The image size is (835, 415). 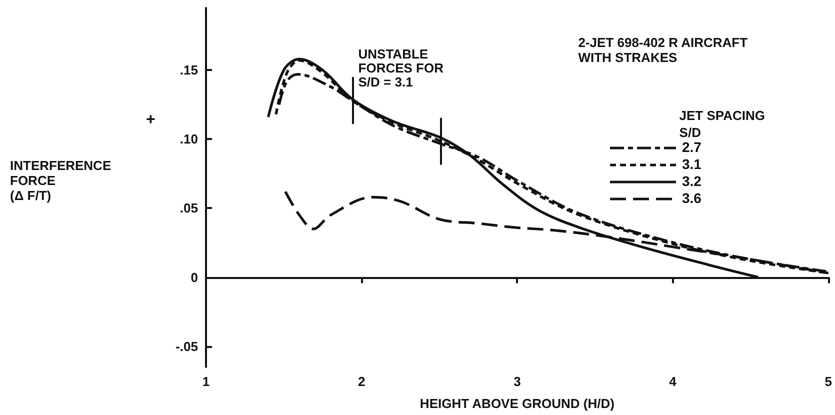 What do you see at coordinates (61, 180) in the screenshot?
I see `y-axis-title: INTERFERENCE FORCE (Δ F/T)` at bounding box center [61, 180].